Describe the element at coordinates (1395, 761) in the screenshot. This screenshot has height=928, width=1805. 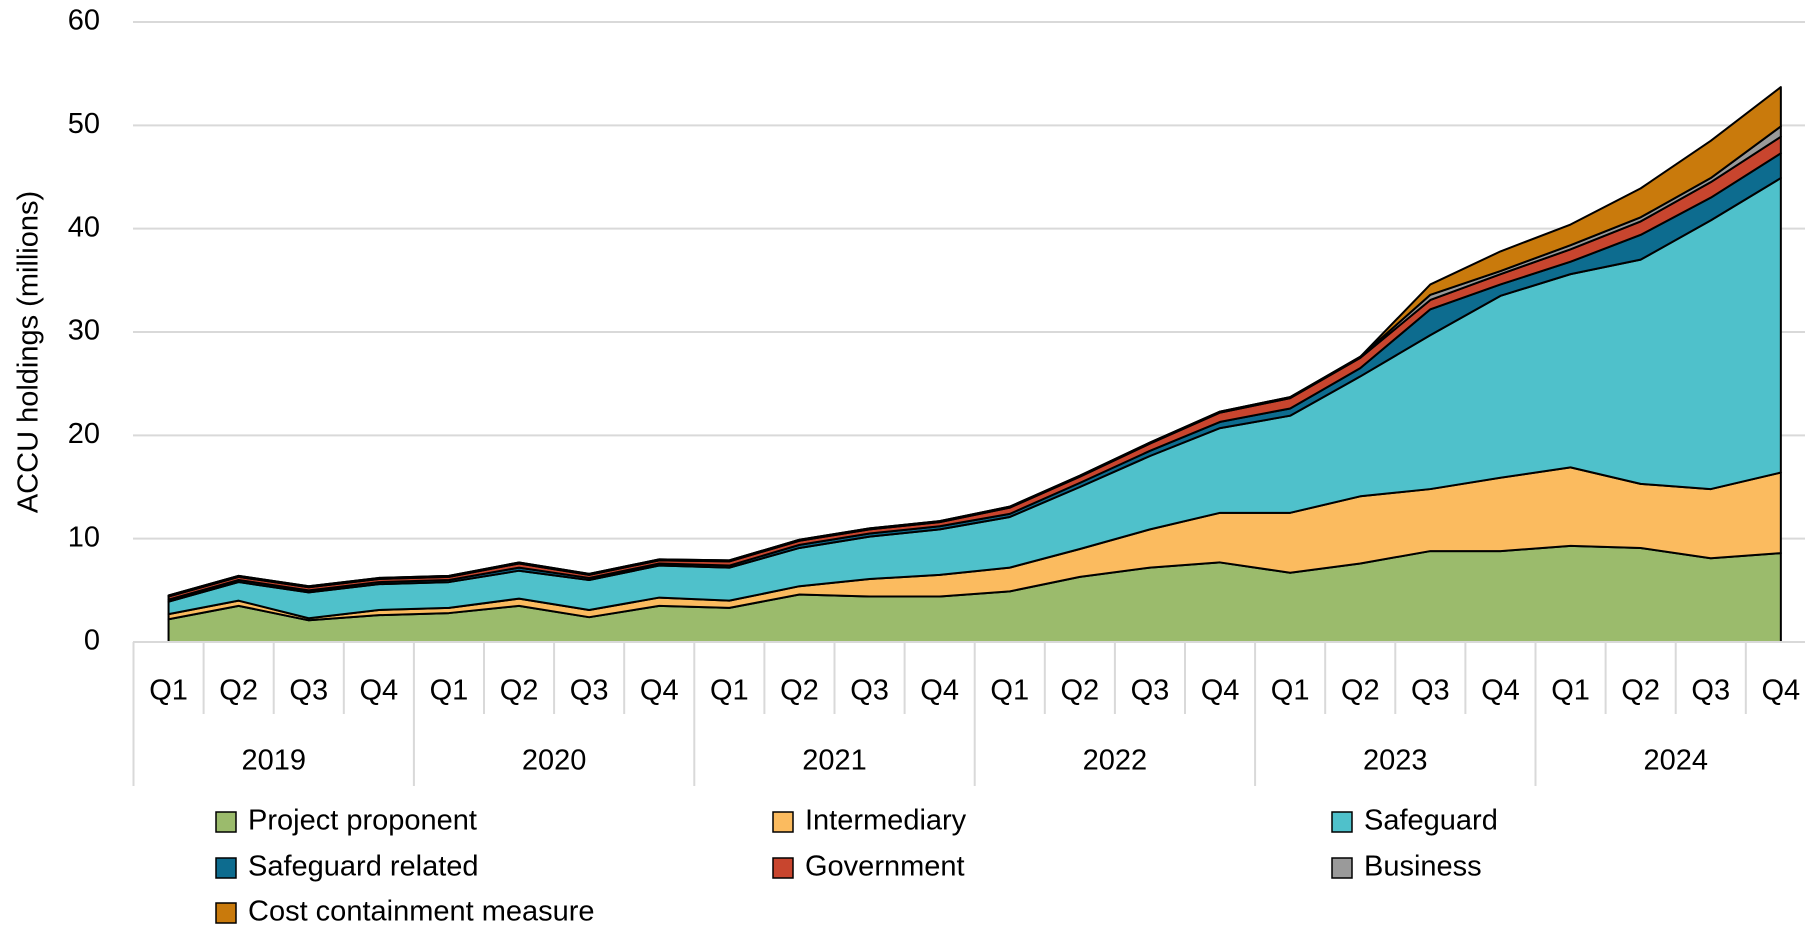
I see `x-group-label: 2023` at that location.